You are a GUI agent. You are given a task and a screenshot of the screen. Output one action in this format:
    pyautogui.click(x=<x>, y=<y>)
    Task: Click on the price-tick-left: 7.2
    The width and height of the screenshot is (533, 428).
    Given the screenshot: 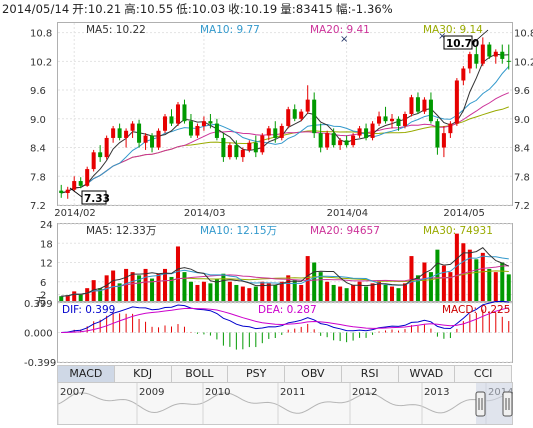 What is the action you would take?
    pyautogui.click(x=38, y=206)
    